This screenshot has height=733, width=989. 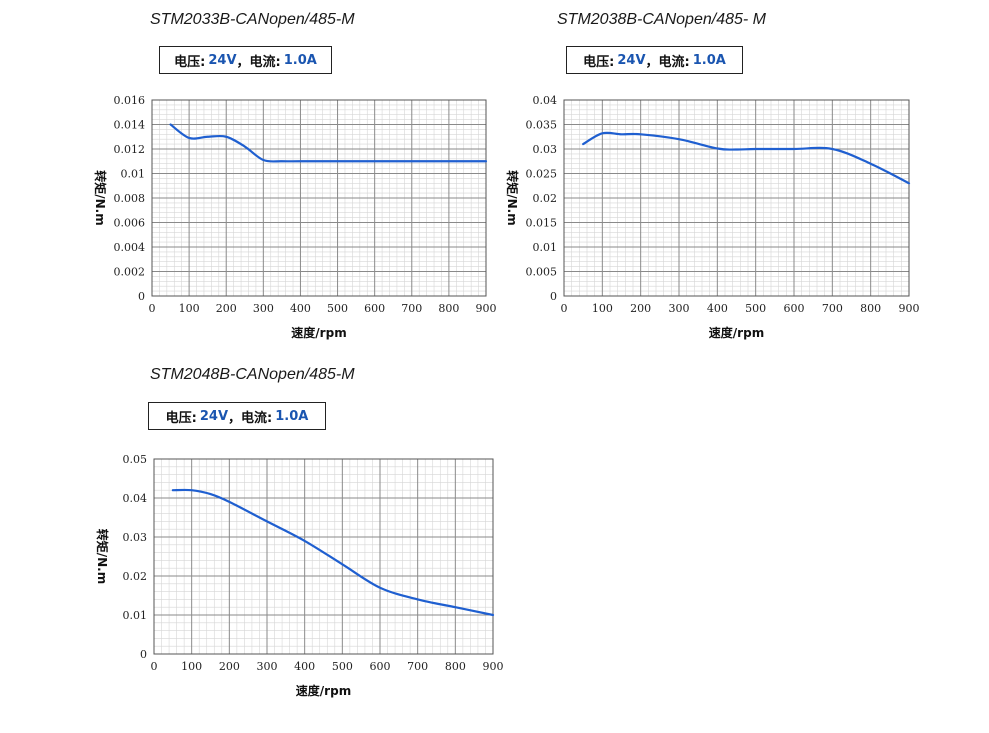 I want to click on y-tick-label: 0.002, so click(x=130, y=272).